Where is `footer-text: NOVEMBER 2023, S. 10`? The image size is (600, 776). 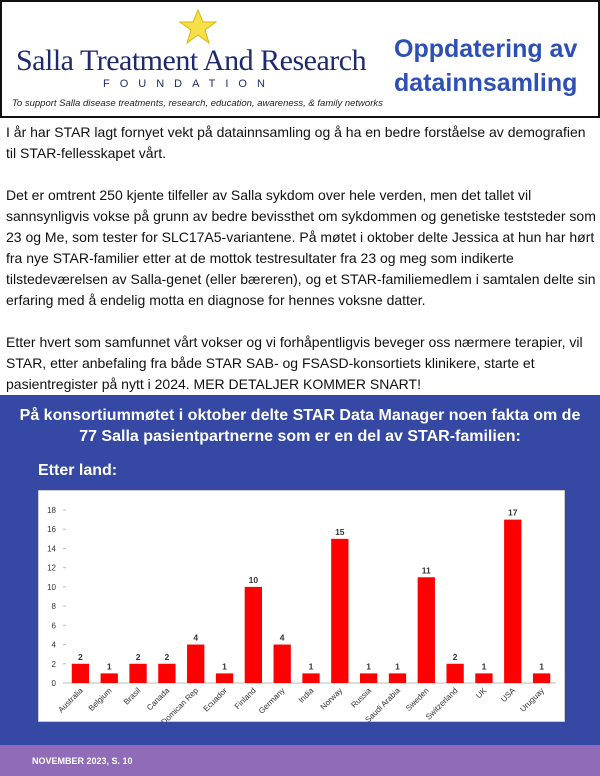 footer-text: NOVEMBER 2023, S. 10 is located at coordinates (82, 761).